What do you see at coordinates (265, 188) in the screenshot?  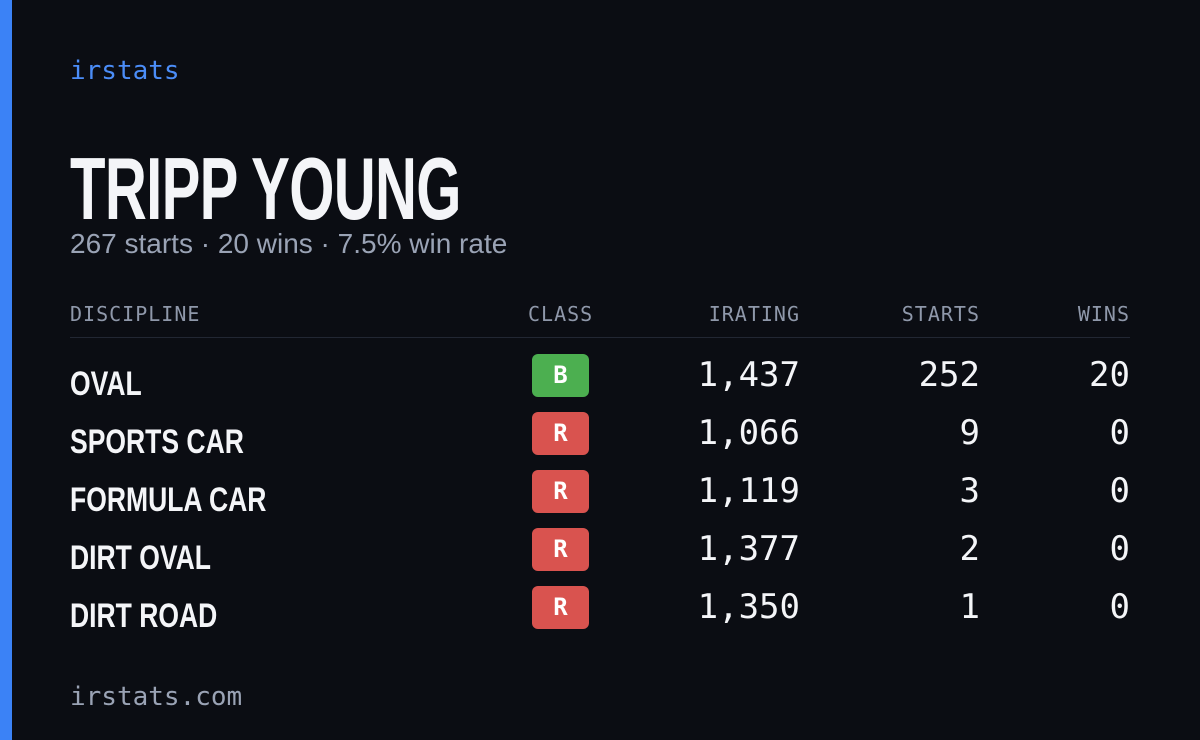 I see `driver-name: TRIPP YOUNG` at bounding box center [265, 188].